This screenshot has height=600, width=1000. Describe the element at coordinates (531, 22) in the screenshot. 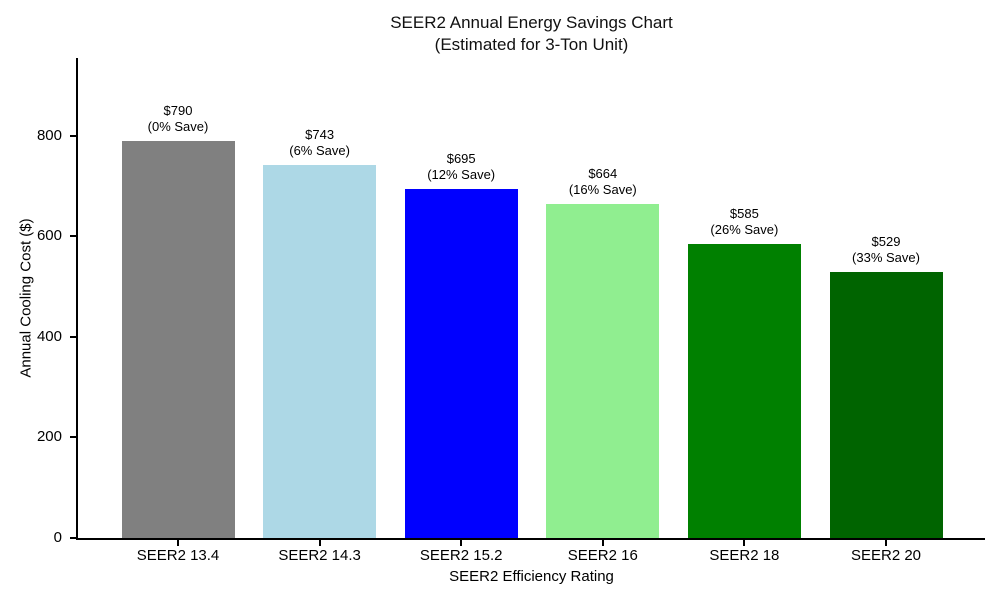

I see `chart-title: SEER2 Annual Energy Savings Chart` at that location.